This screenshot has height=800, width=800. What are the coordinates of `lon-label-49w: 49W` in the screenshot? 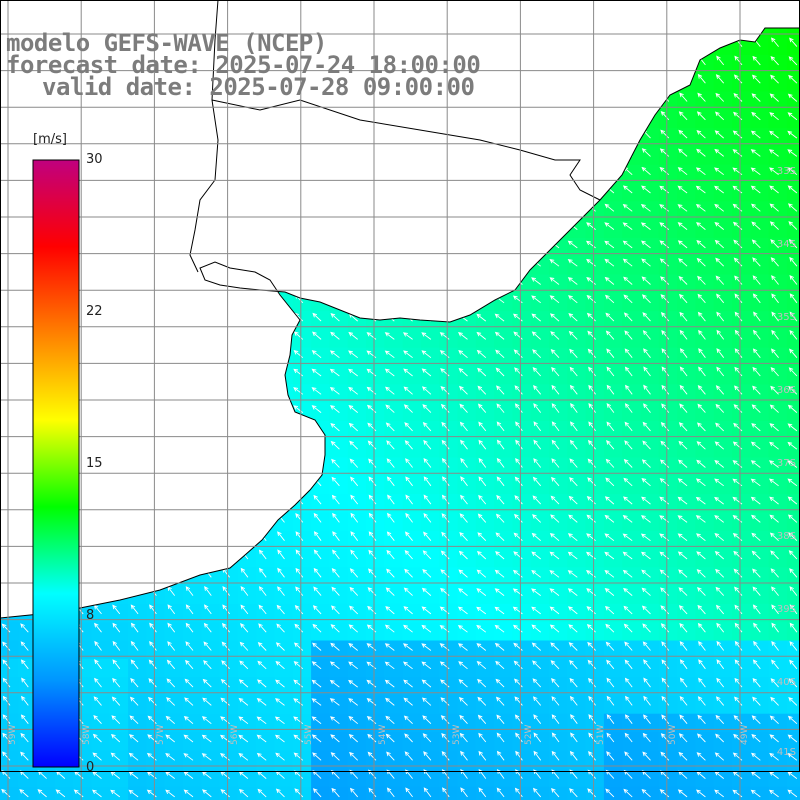 It's located at (745, 734).